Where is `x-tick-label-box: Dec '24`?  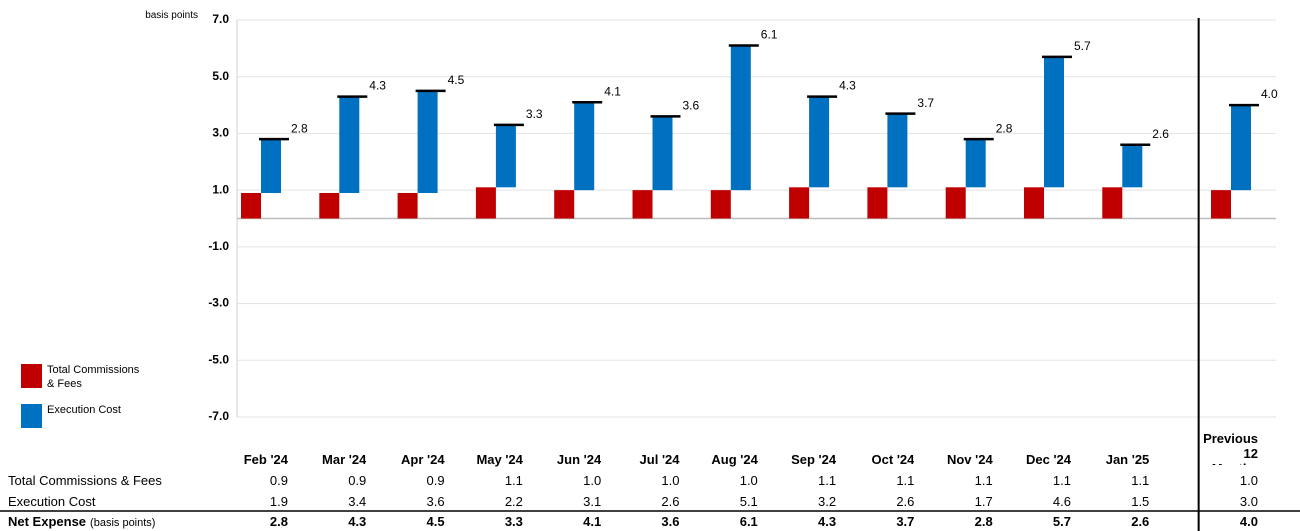 x-tick-label-box: Dec '24 is located at coordinates (1048, 459).